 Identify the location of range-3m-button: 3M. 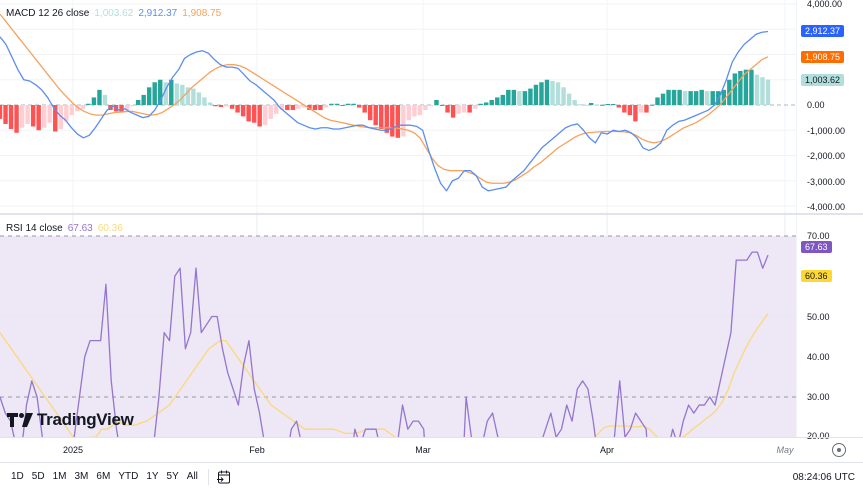
(81, 476).